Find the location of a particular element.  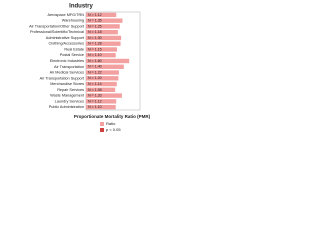

category-label: Administrative Support is located at coordinates (65, 38).